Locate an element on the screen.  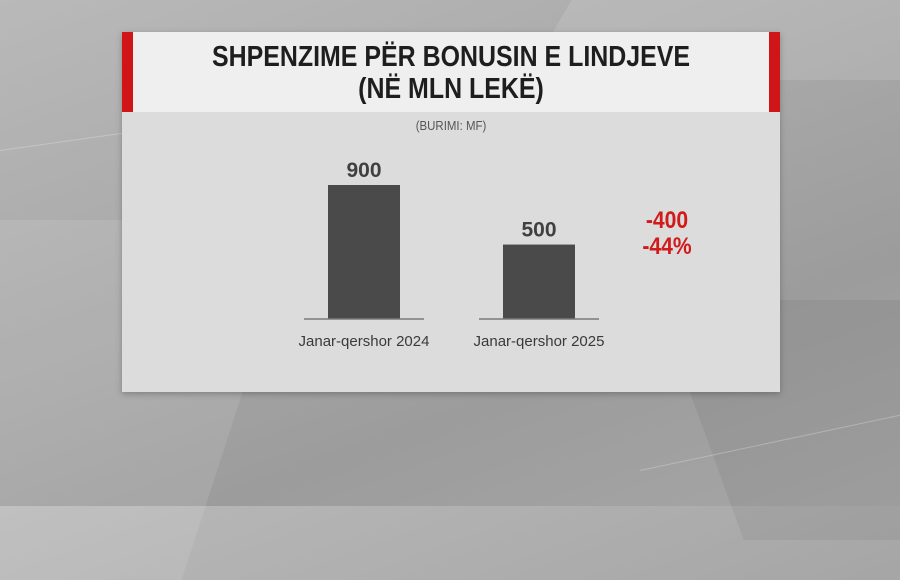
category-label: Janar-qershor 2024 is located at coordinates (364, 341).